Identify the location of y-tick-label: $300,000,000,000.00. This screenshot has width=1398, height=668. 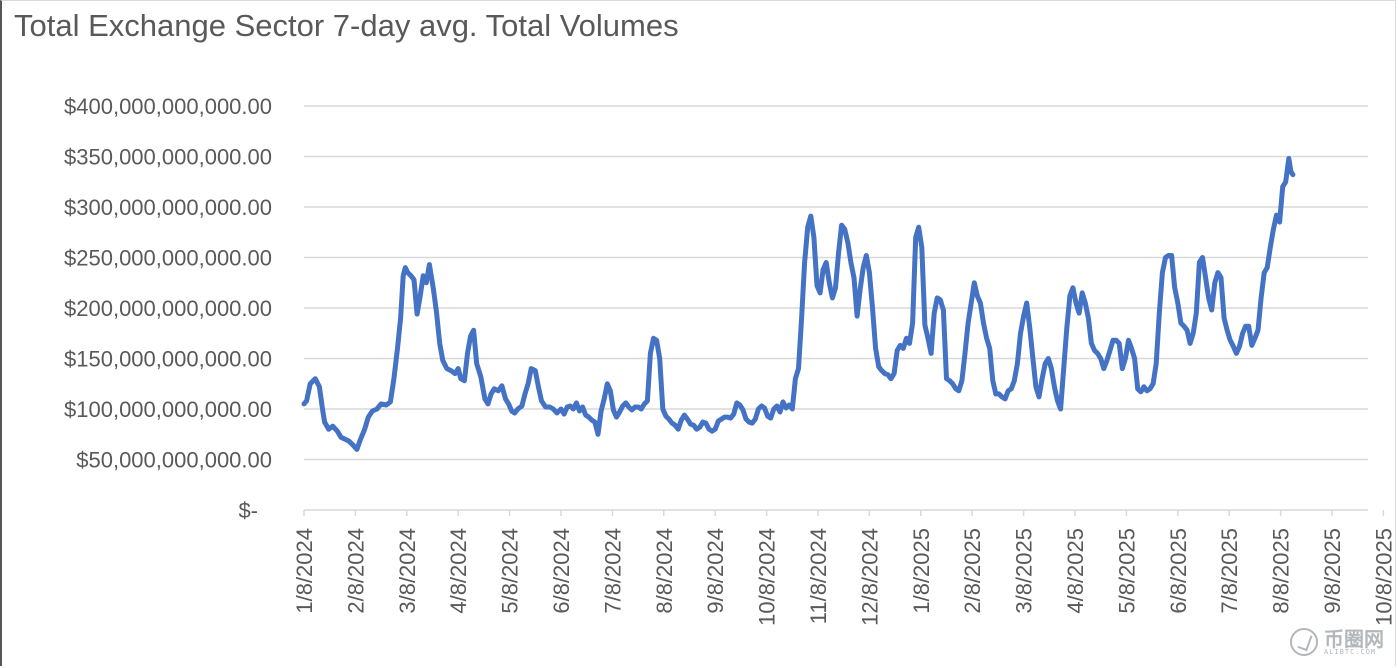
(168, 207).